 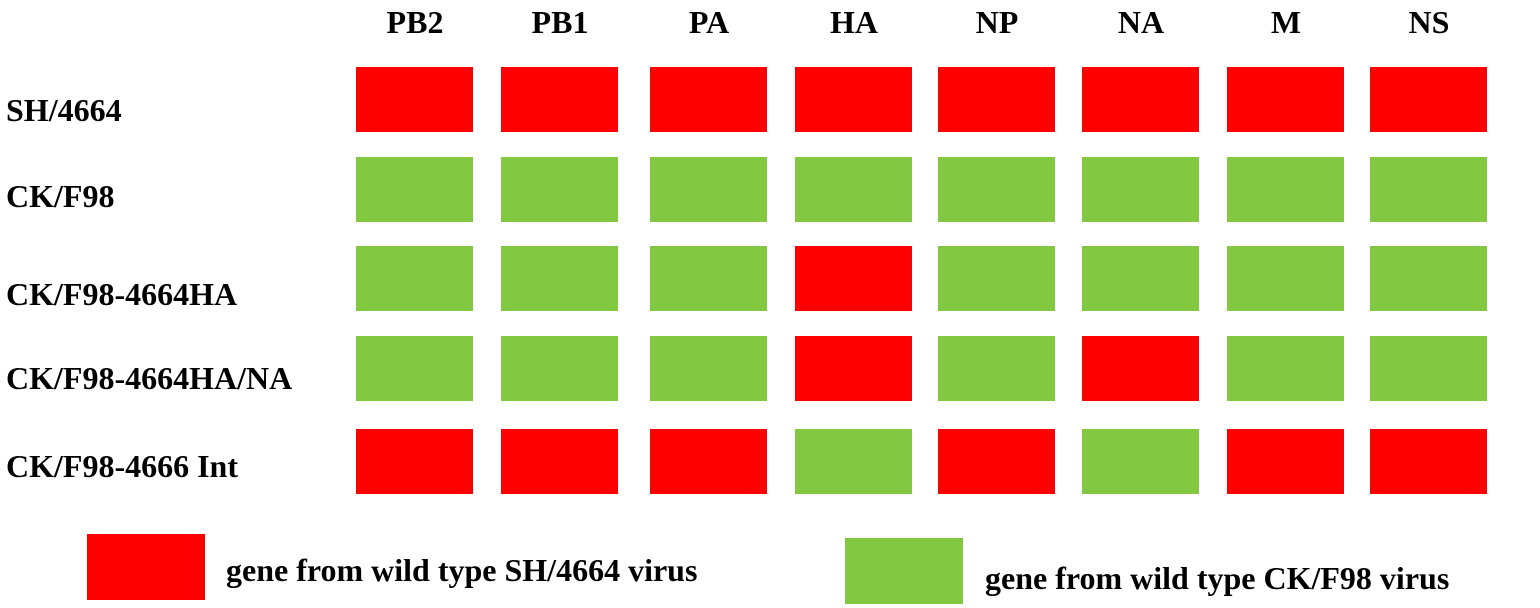 What do you see at coordinates (709, 22) in the screenshot?
I see `gene-header-pa: PA` at bounding box center [709, 22].